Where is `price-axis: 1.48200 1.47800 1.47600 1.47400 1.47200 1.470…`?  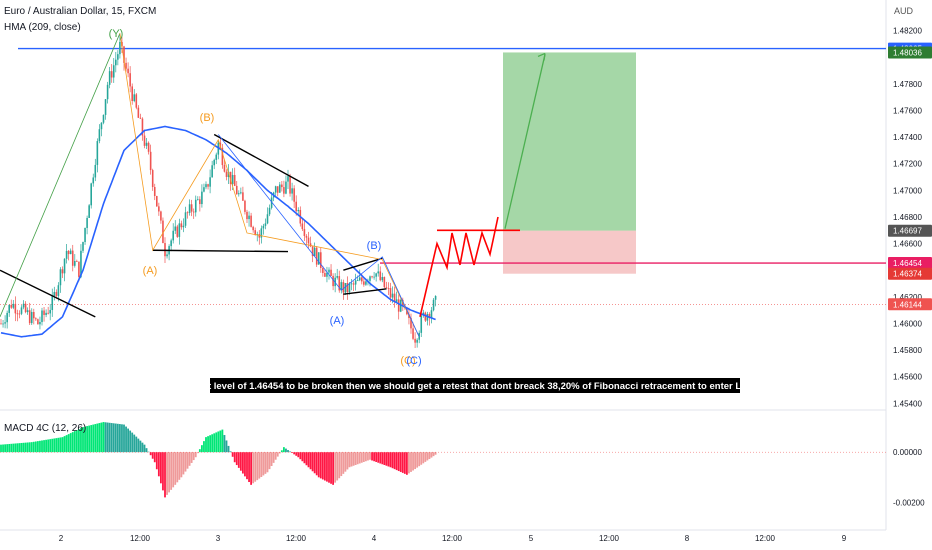 price-axis: 1.48200 1.47800 1.47600 1.47400 1.47200 1.470… is located at coordinates (910, 267).